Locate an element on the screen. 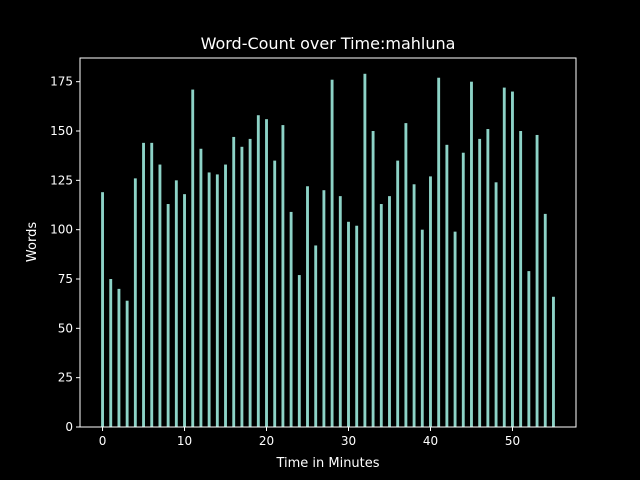 This screenshot has height=480, width=640. y-tick-label: 75 is located at coordinates (65, 279).